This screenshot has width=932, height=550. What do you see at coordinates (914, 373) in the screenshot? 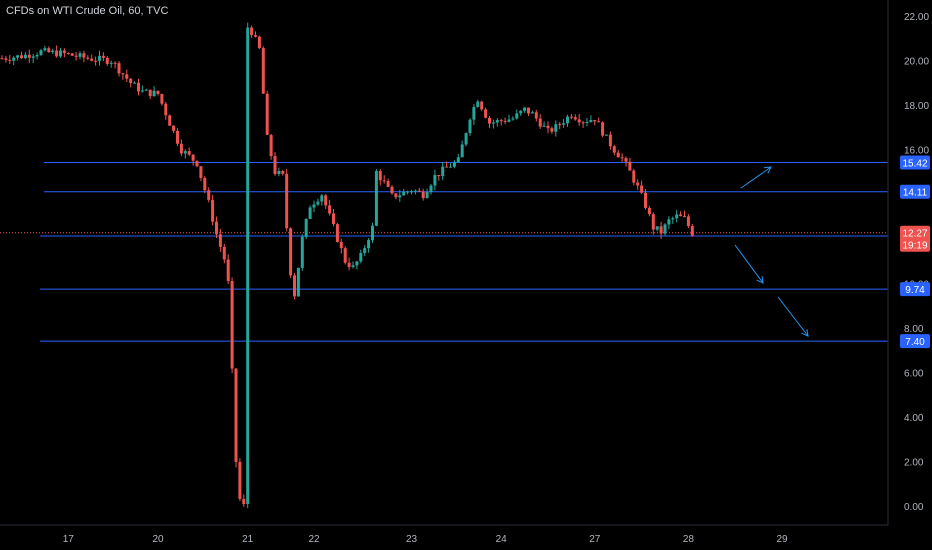
I see `y-tick-label: 6.00` at bounding box center [914, 373].